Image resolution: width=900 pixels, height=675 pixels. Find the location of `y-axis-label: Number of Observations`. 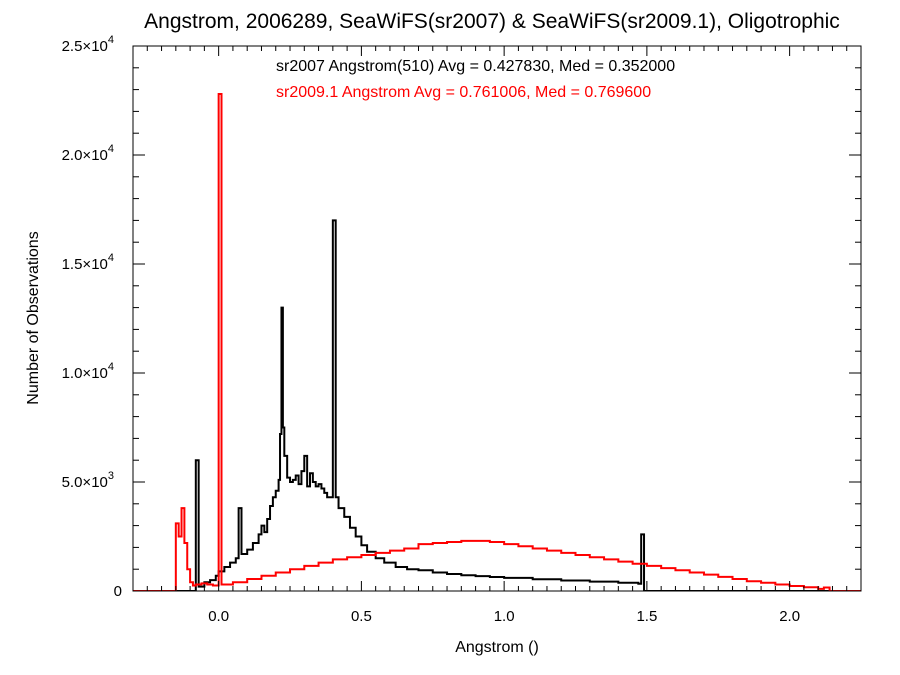

y-axis-label: Number of Observations is located at coordinates (33, 317).